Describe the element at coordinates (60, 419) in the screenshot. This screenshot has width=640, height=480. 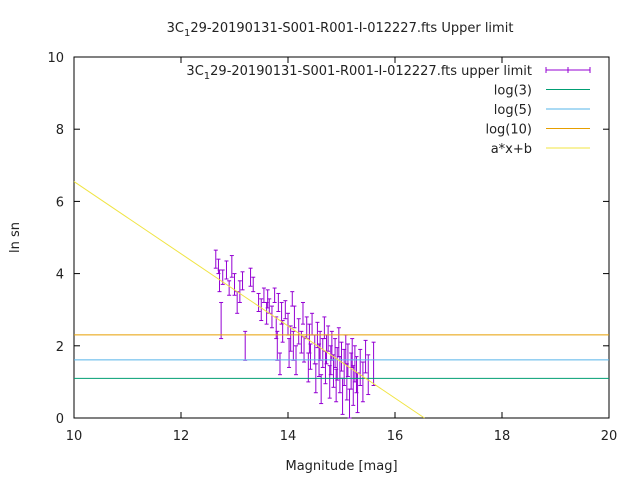
I see `y-tick-label: 0` at that location.